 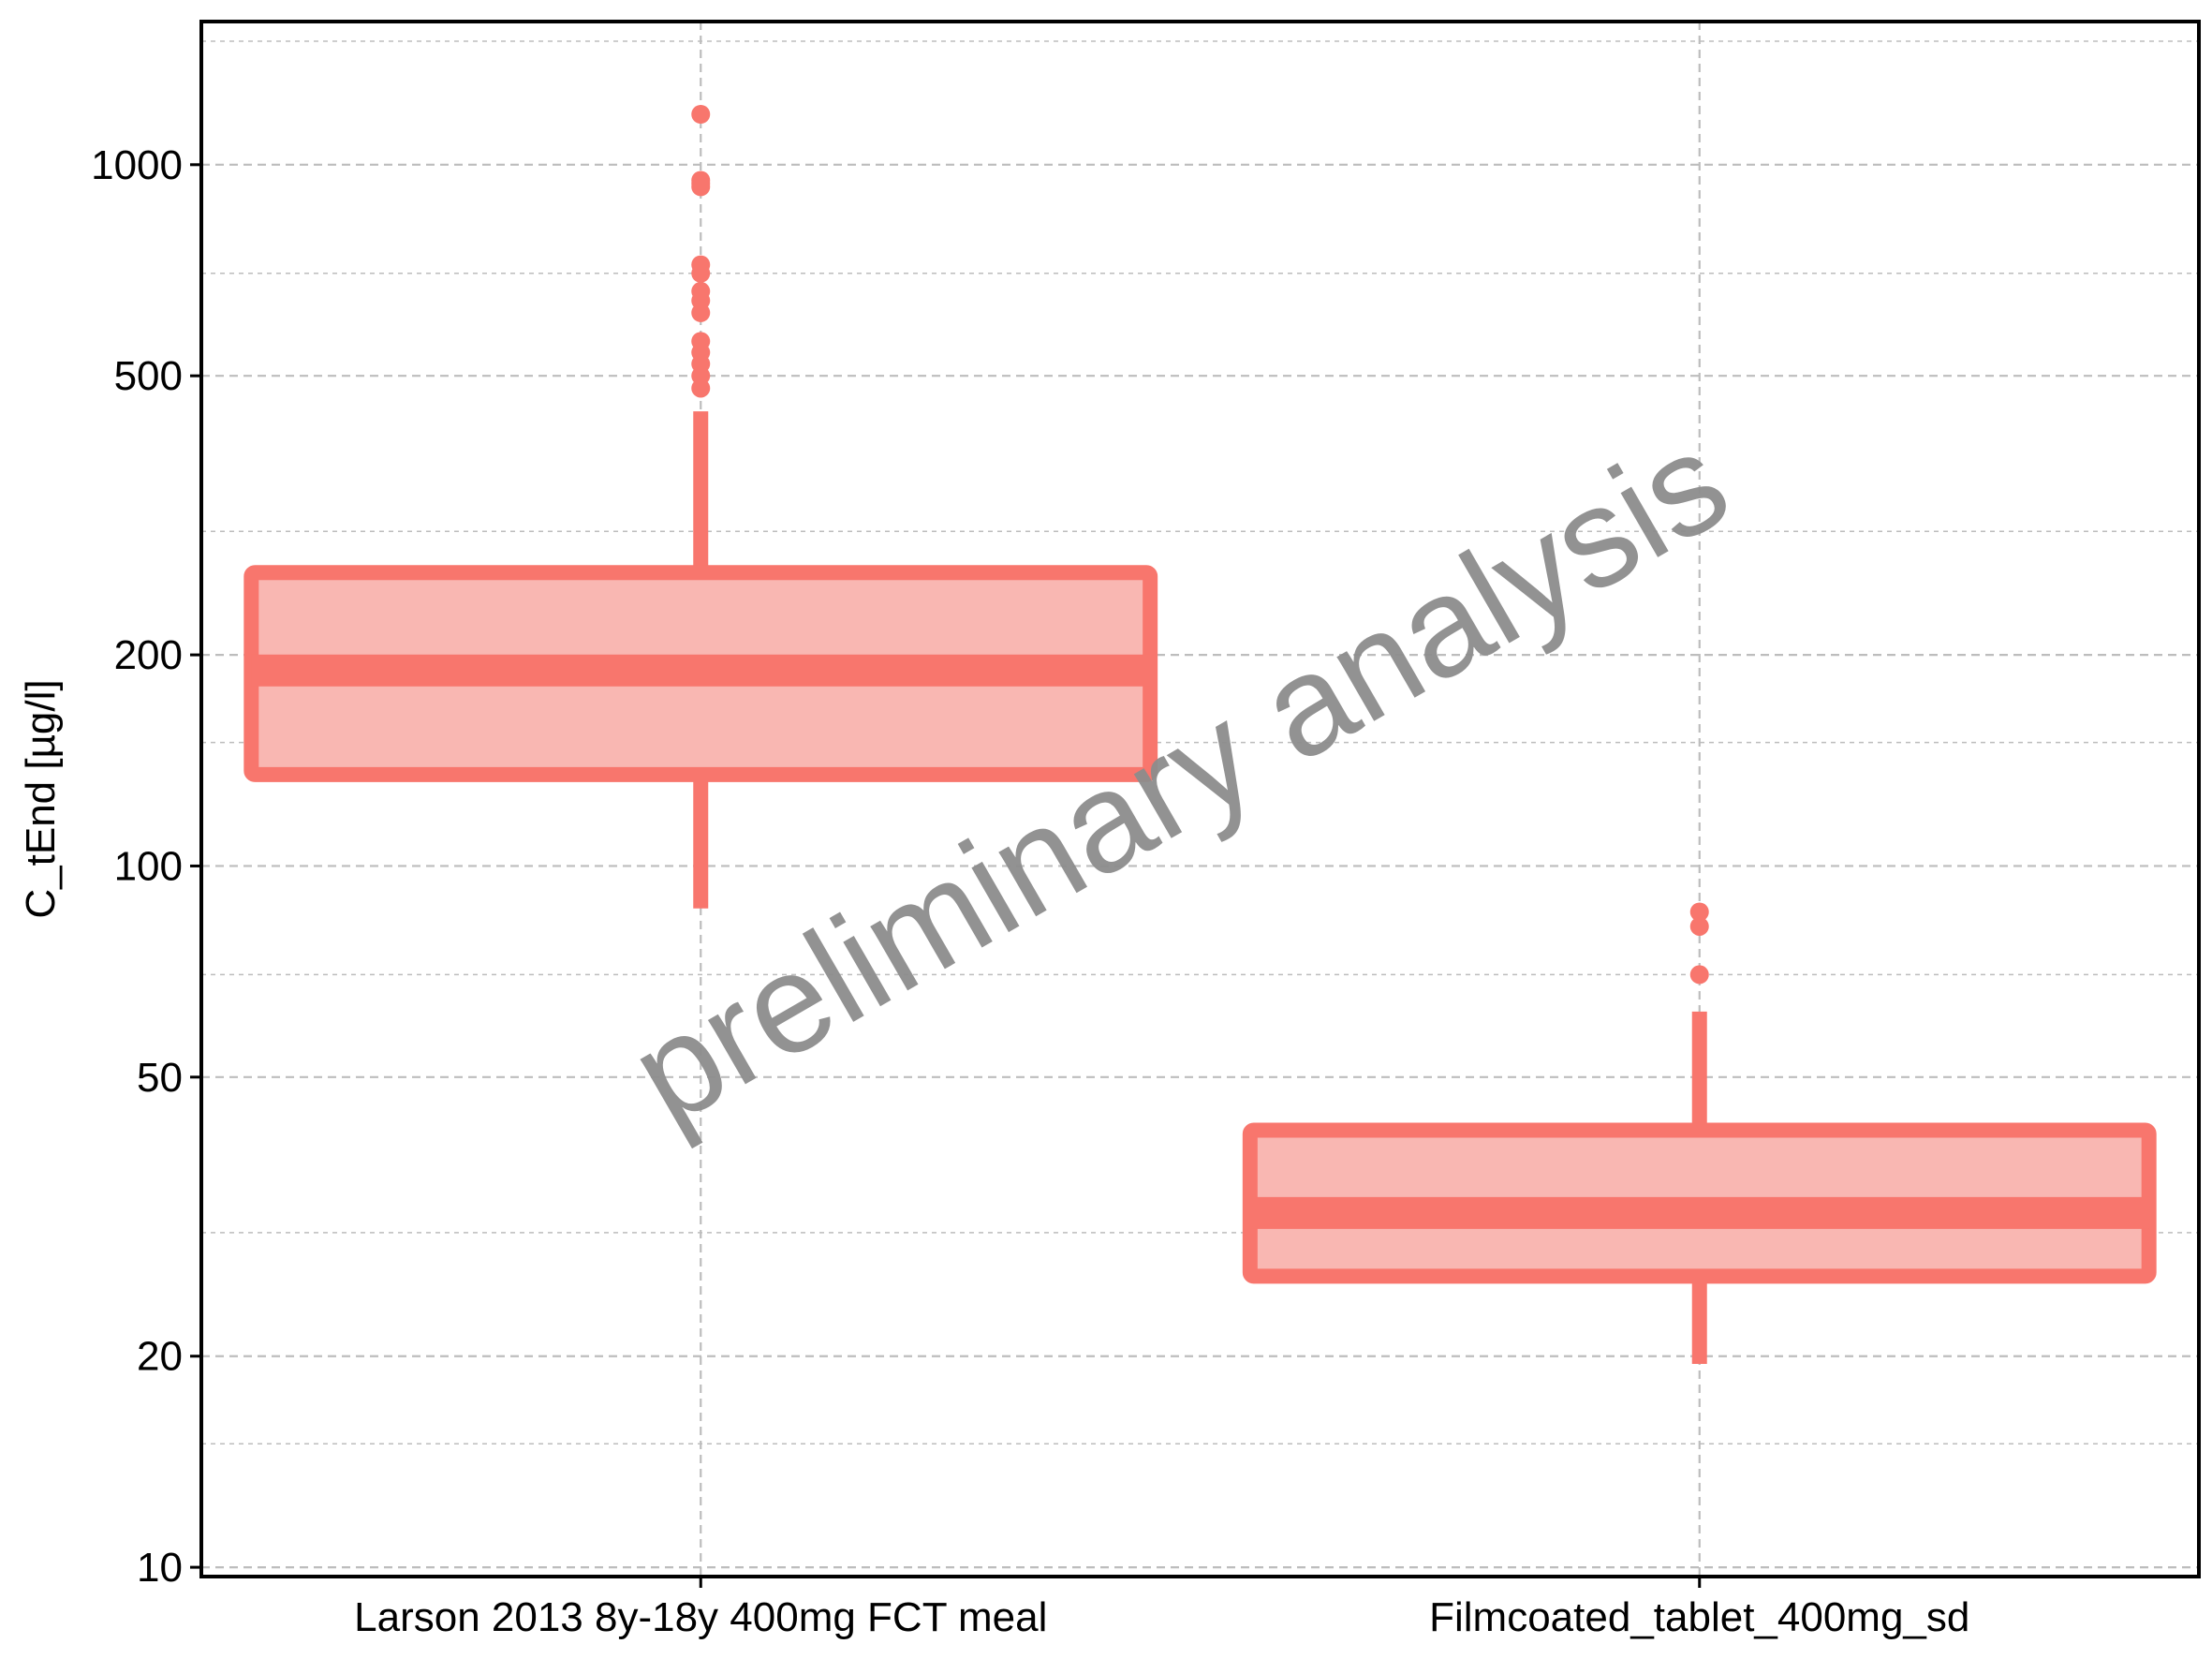 I want to click on y-tick-label: 200, so click(x=148, y=655).